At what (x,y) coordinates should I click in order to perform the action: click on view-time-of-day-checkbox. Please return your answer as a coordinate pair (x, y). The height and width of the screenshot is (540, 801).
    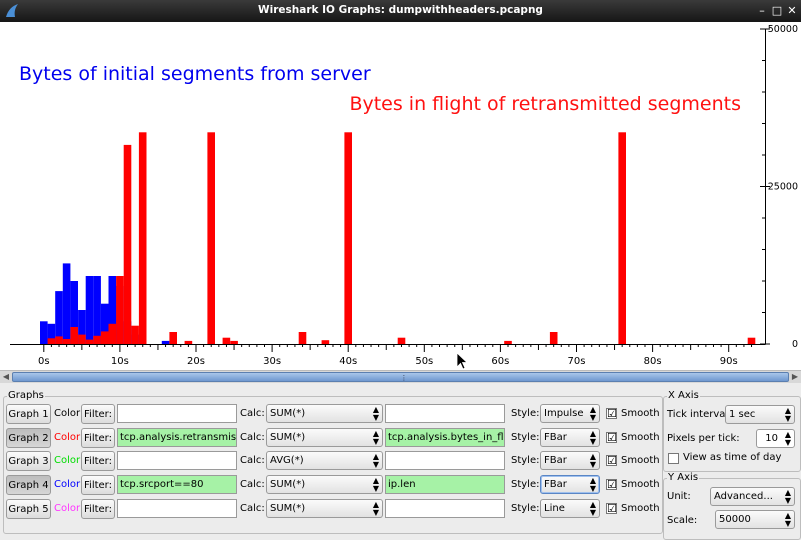
    Looking at the image, I should click on (673, 458).